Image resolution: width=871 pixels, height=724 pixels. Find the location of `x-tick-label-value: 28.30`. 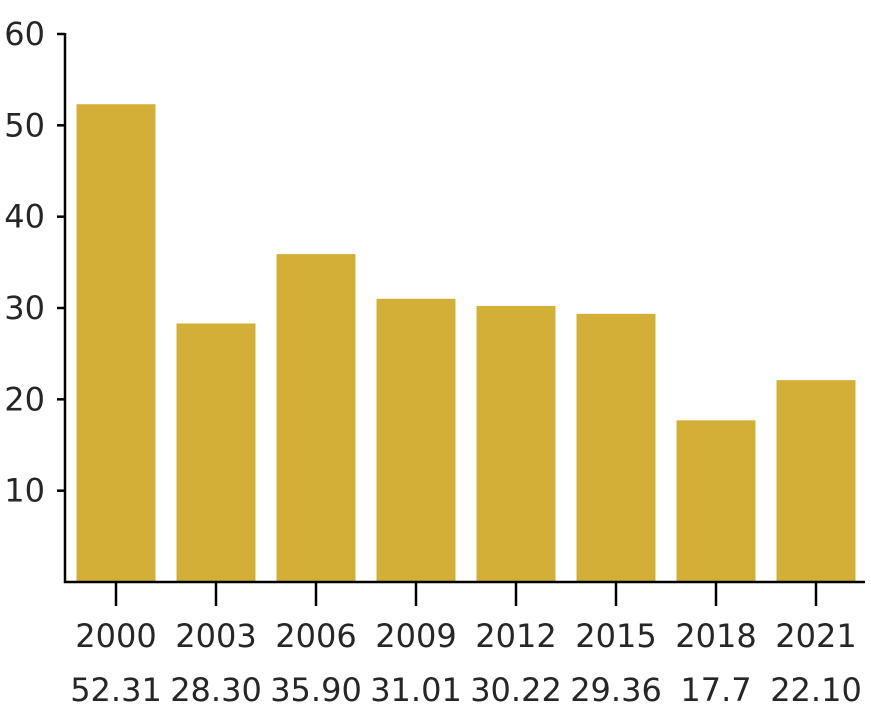

x-tick-label-value: 28.30 is located at coordinates (216, 690).